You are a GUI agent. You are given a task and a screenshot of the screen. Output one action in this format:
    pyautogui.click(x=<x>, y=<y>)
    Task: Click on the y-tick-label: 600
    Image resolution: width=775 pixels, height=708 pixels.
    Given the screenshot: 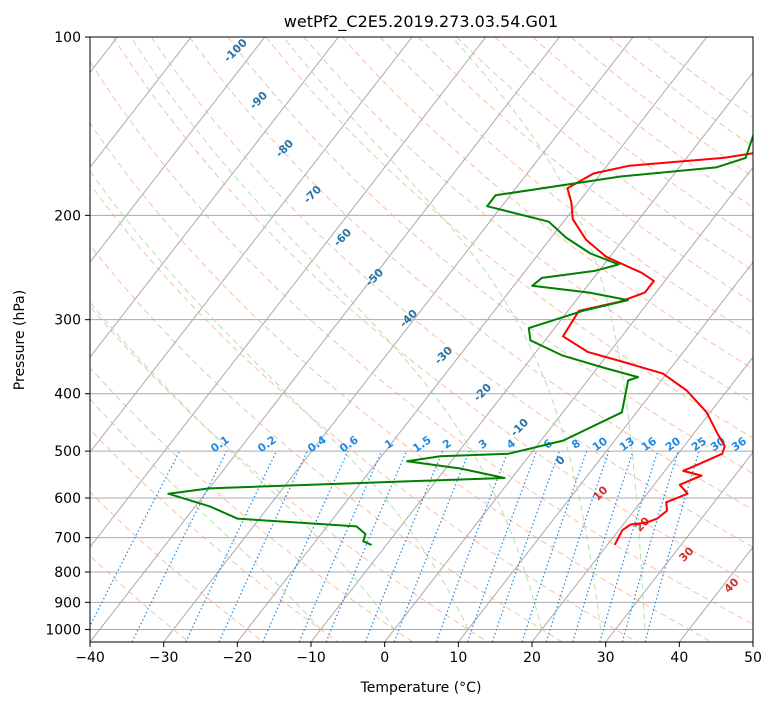 What is the action you would take?
    pyautogui.click(x=67, y=499)
    